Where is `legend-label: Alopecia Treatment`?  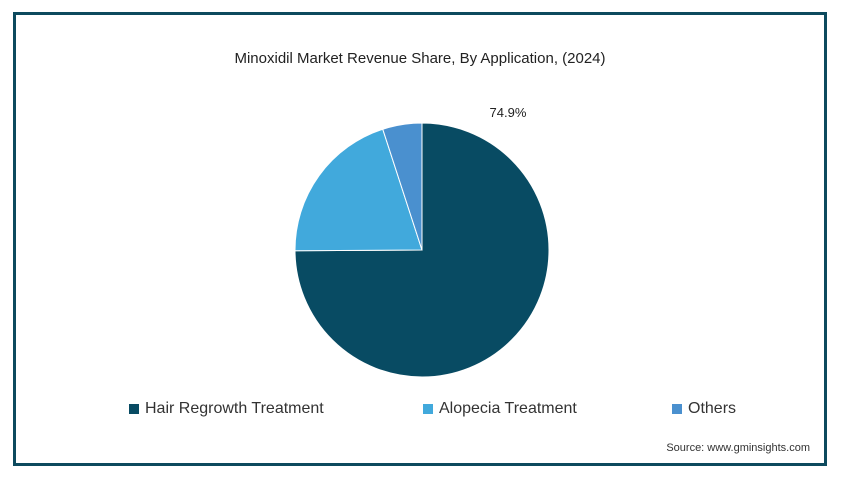
legend-label: Alopecia Treatment is located at coordinates (508, 408).